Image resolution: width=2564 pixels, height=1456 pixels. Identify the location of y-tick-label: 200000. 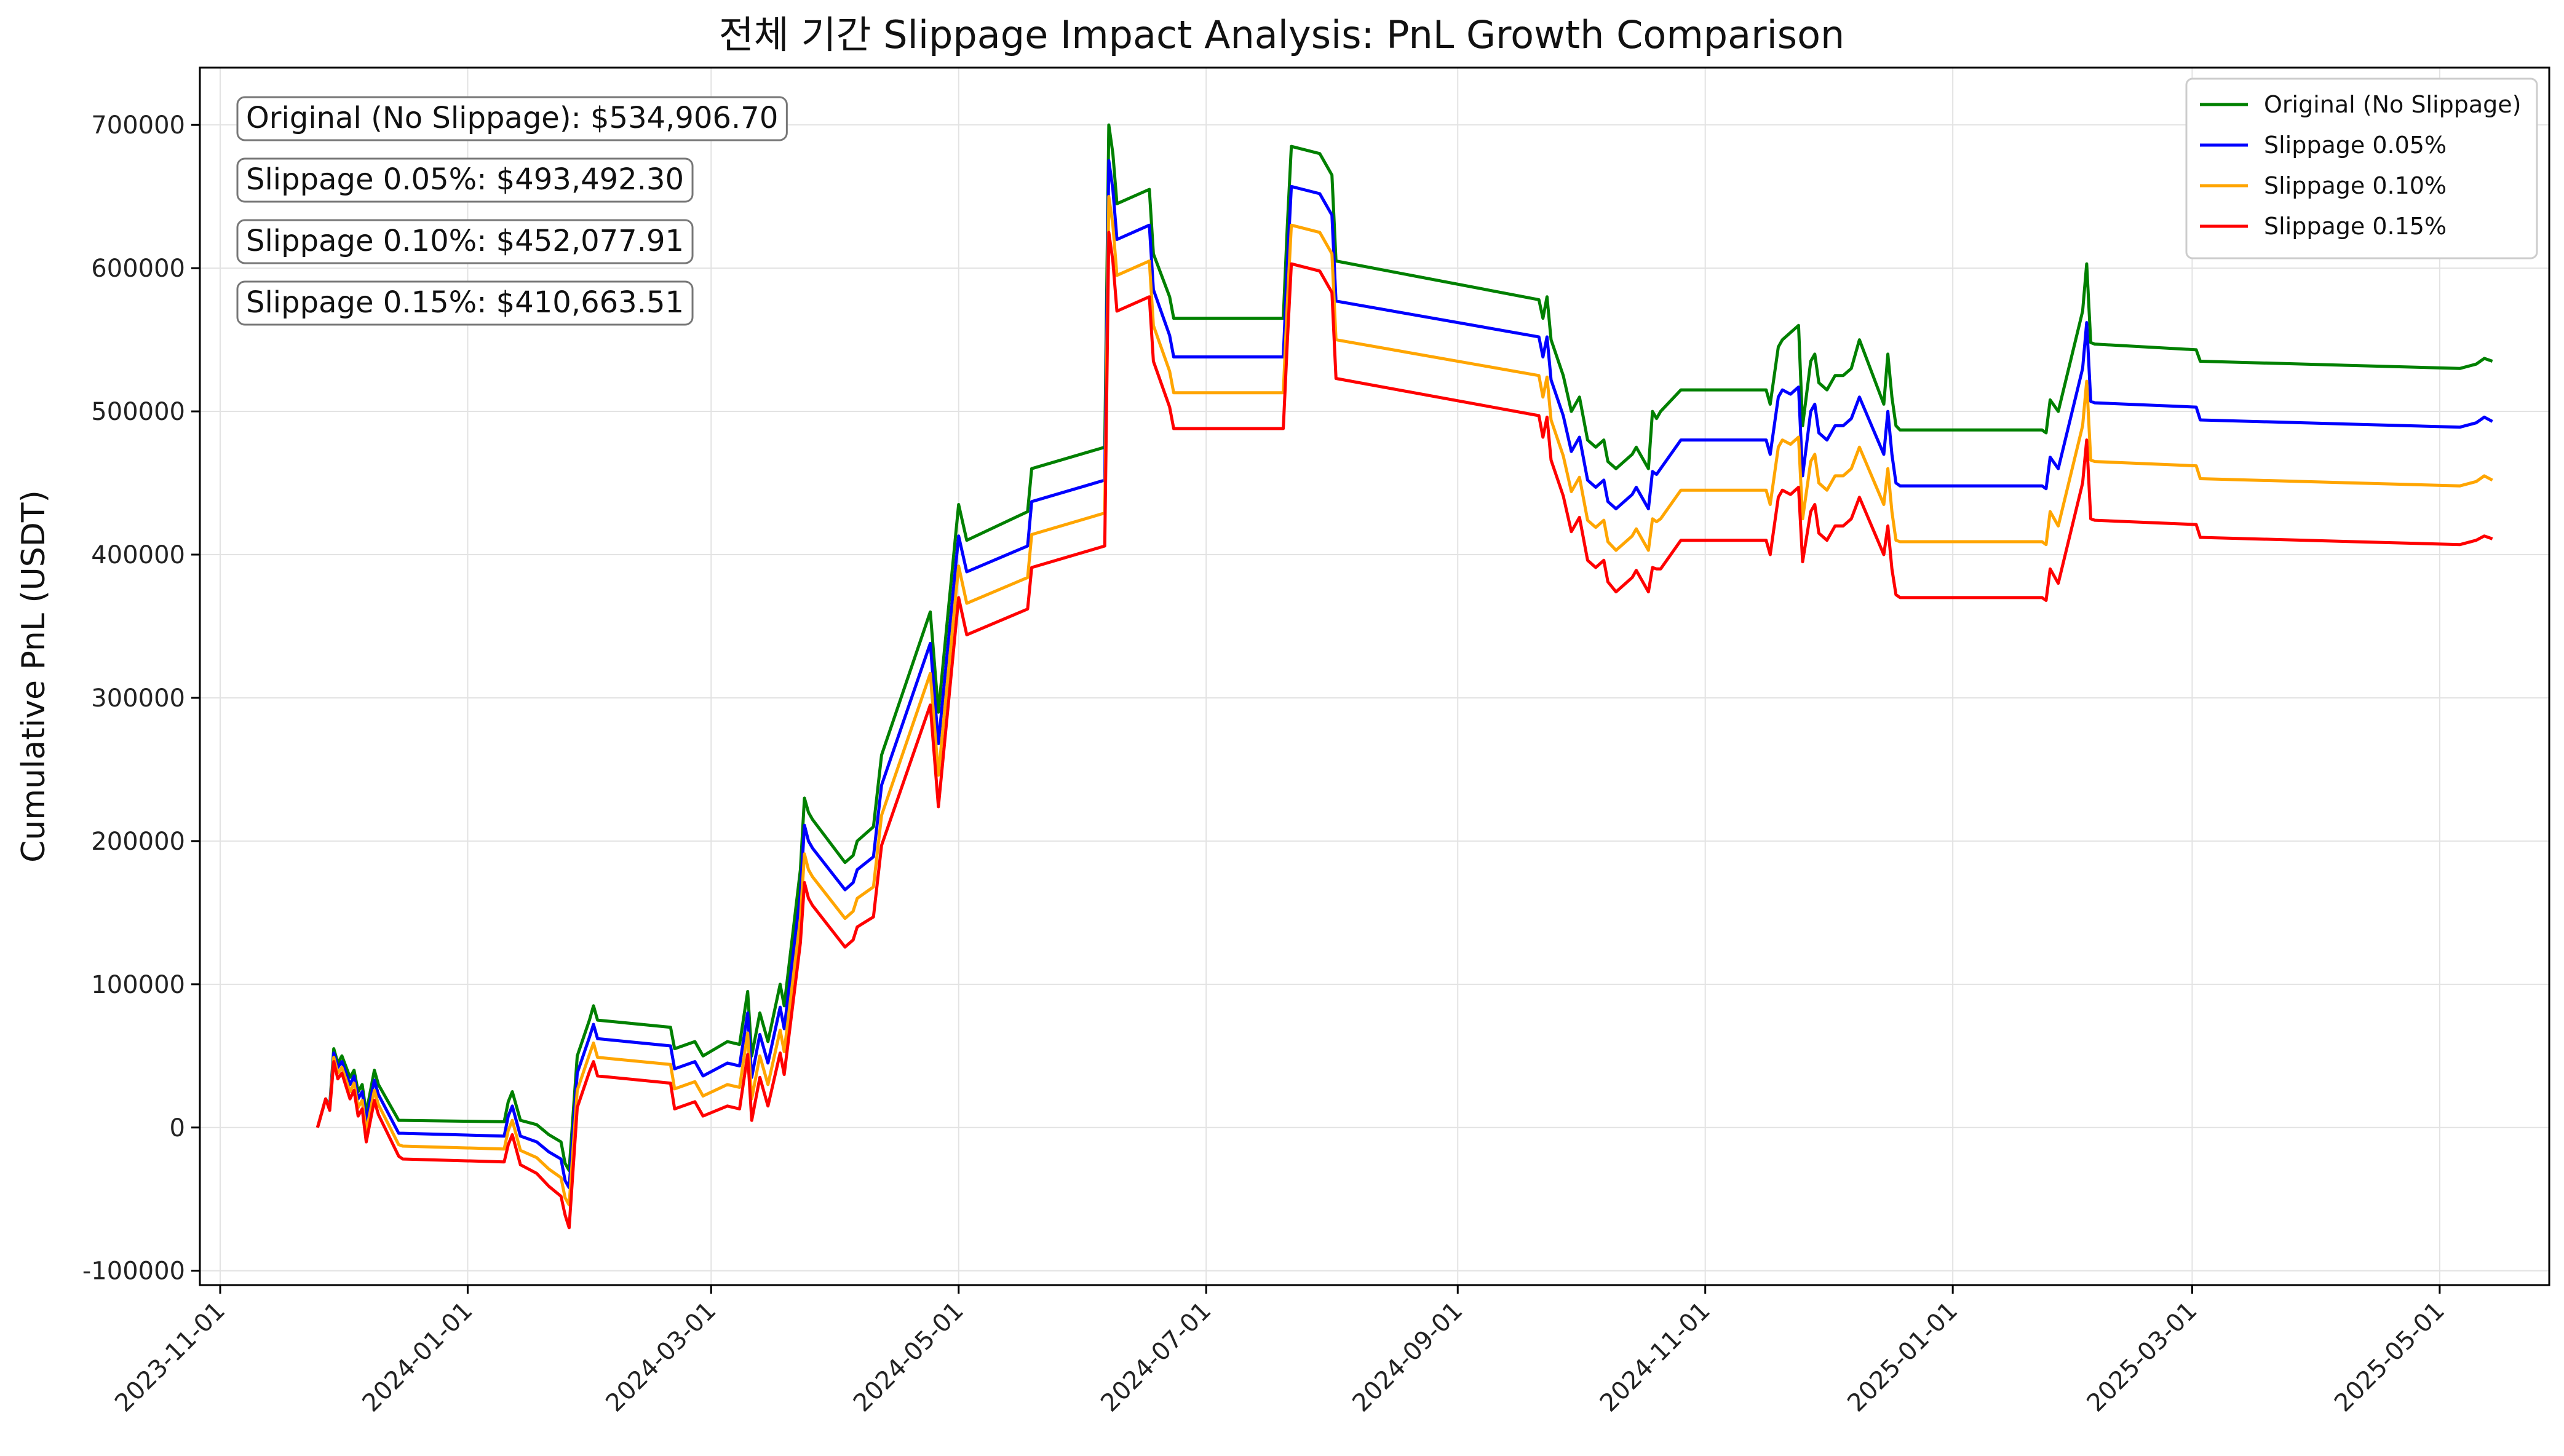
(138, 842).